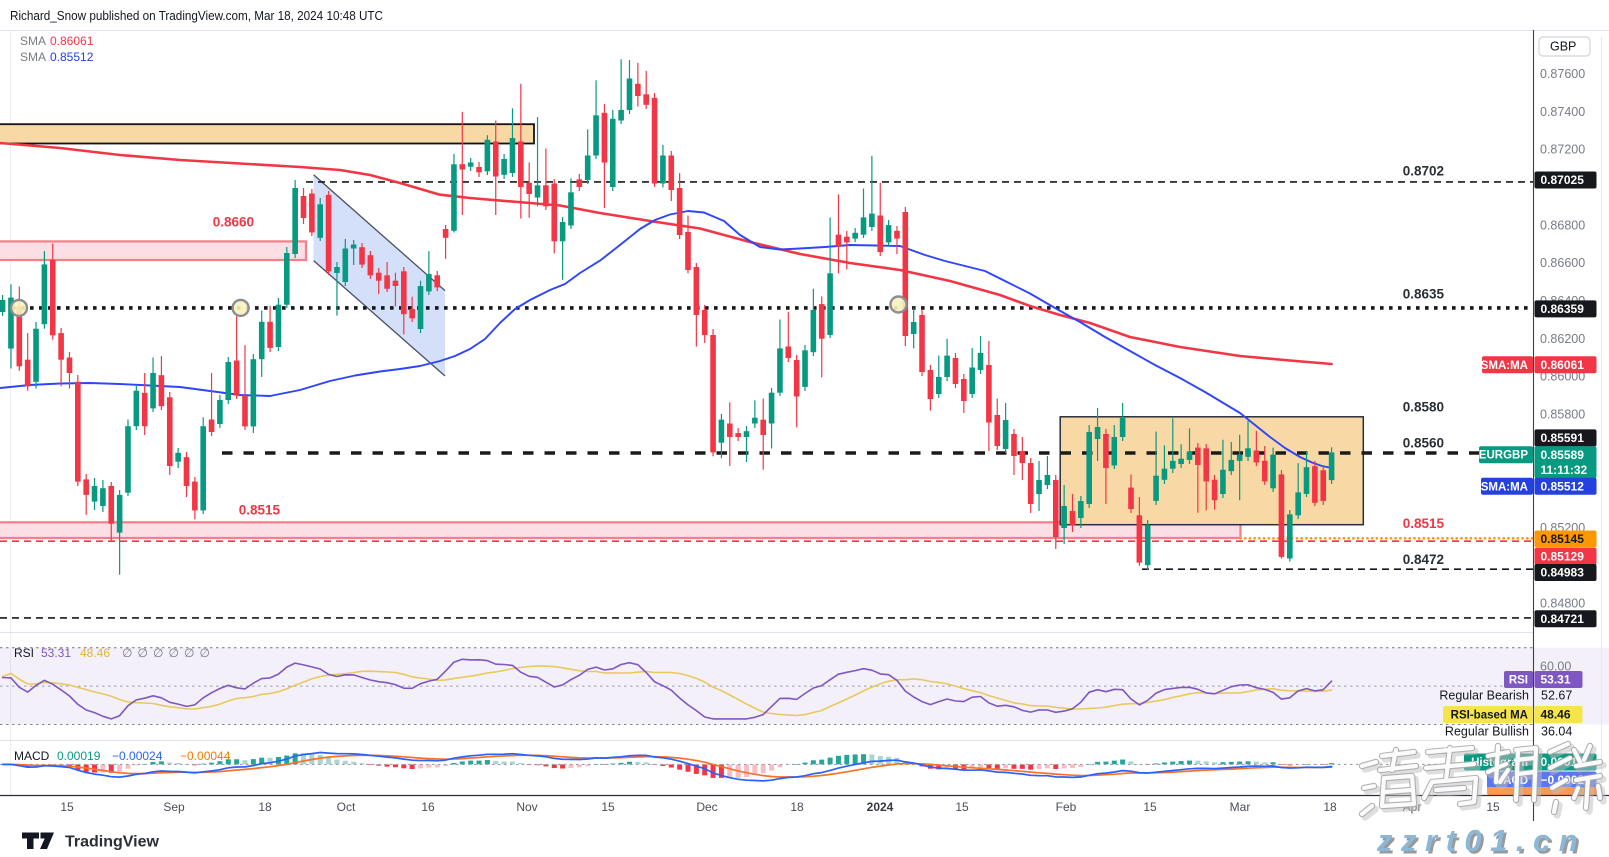 This screenshot has width=1609, height=857. What do you see at coordinates (1423, 407) in the screenshot?
I see `svg-text: 0.8580` at bounding box center [1423, 407].